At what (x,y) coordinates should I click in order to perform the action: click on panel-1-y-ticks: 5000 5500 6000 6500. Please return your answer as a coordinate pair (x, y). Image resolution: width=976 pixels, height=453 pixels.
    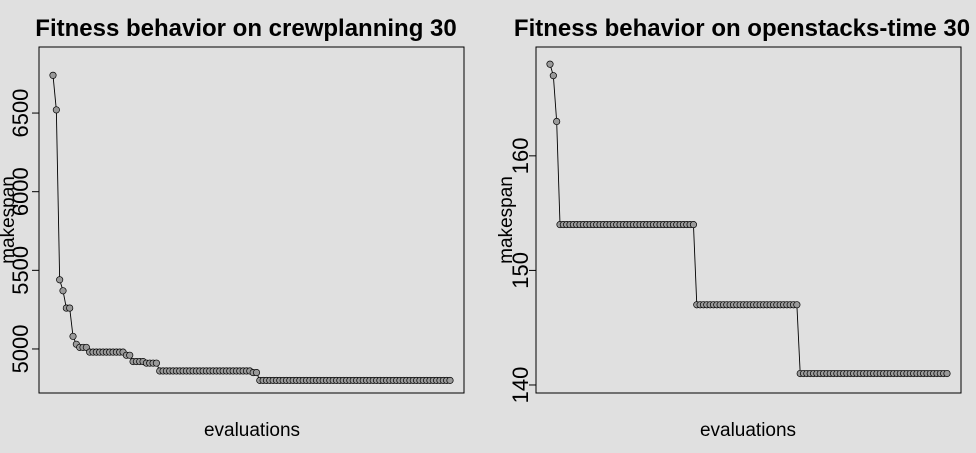
    Looking at the image, I should click on (23, 231).